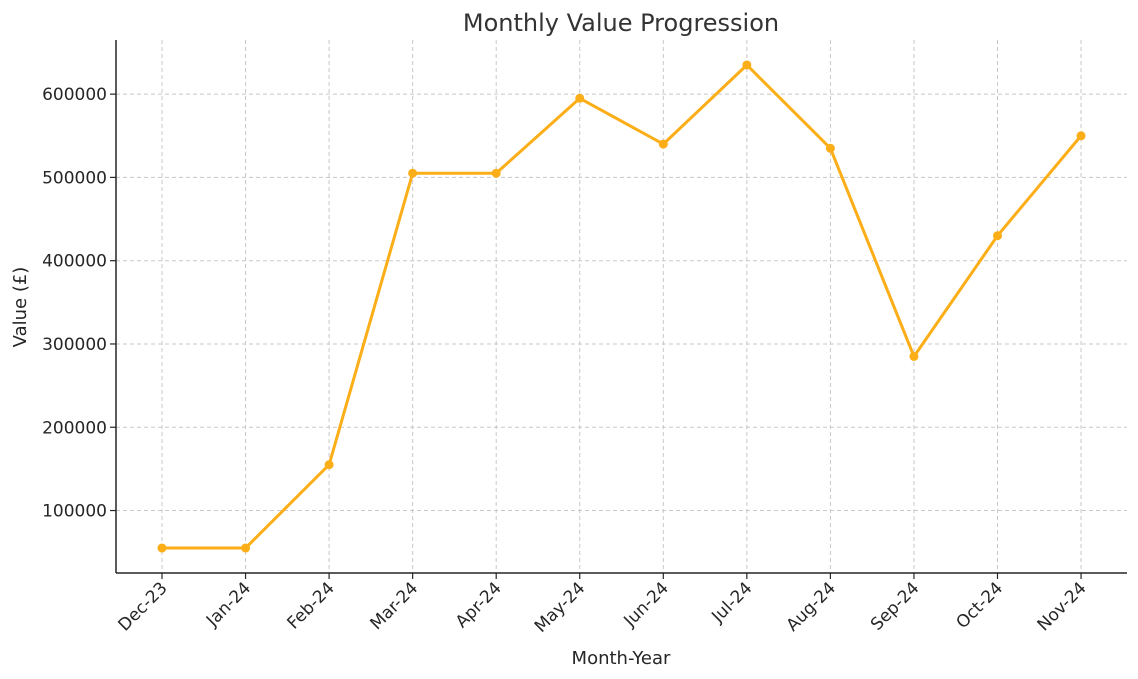  What do you see at coordinates (621, 658) in the screenshot?
I see `x-axis-label: Month-Year` at bounding box center [621, 658].